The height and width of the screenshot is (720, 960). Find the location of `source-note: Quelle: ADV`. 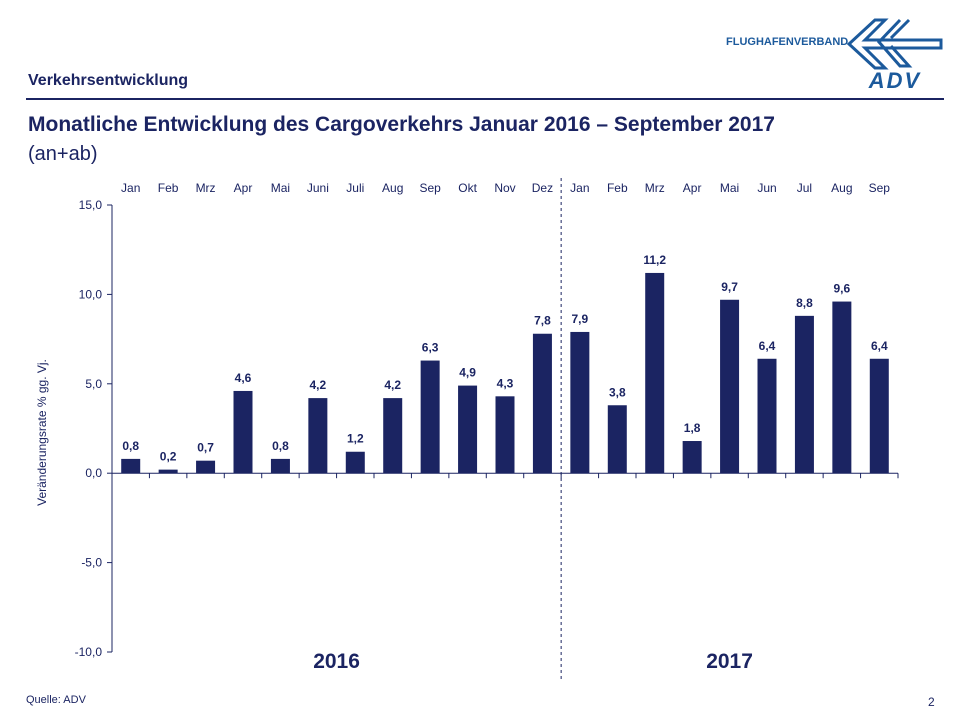

source-note: Quelle: ADV is located at coordinates (56, 700).